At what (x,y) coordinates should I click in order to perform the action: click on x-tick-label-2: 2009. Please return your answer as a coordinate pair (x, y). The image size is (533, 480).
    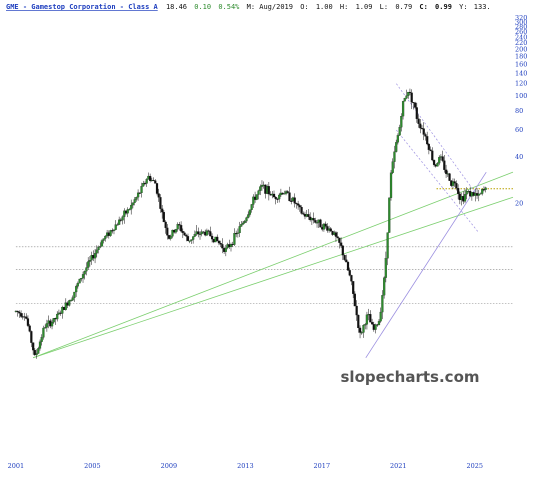
    Looking at the image, I should click on (169, 466).